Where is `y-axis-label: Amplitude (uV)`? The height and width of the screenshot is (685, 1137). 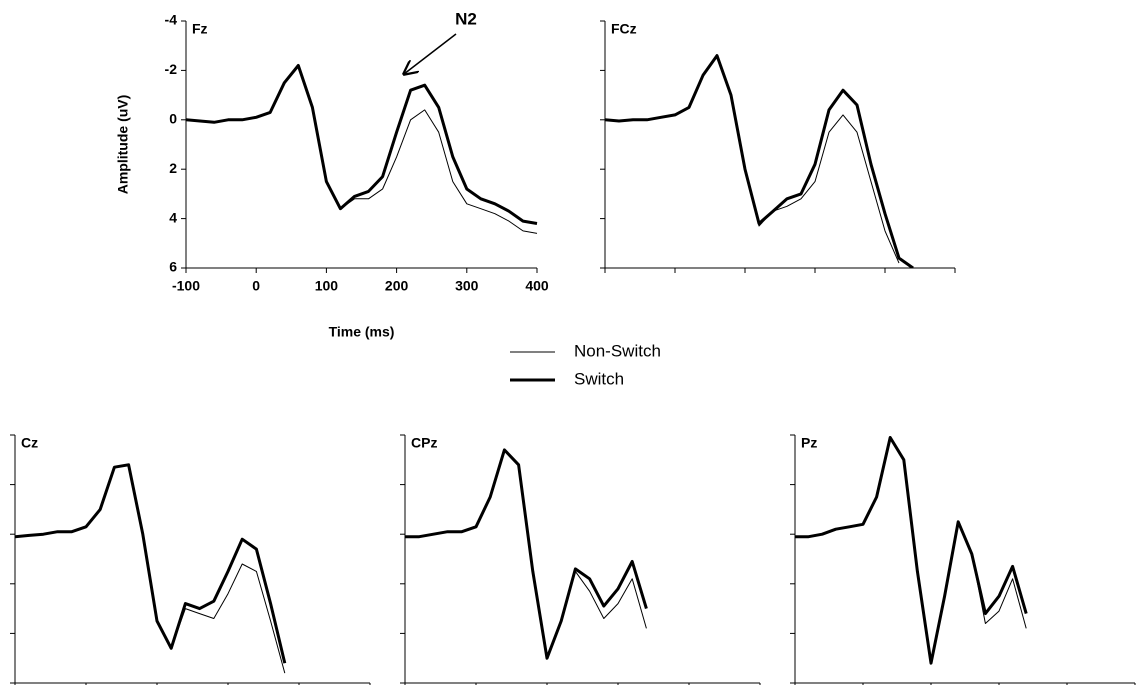
y-axis-label: Amplitude (uV) is located at coordinates (123, 145).